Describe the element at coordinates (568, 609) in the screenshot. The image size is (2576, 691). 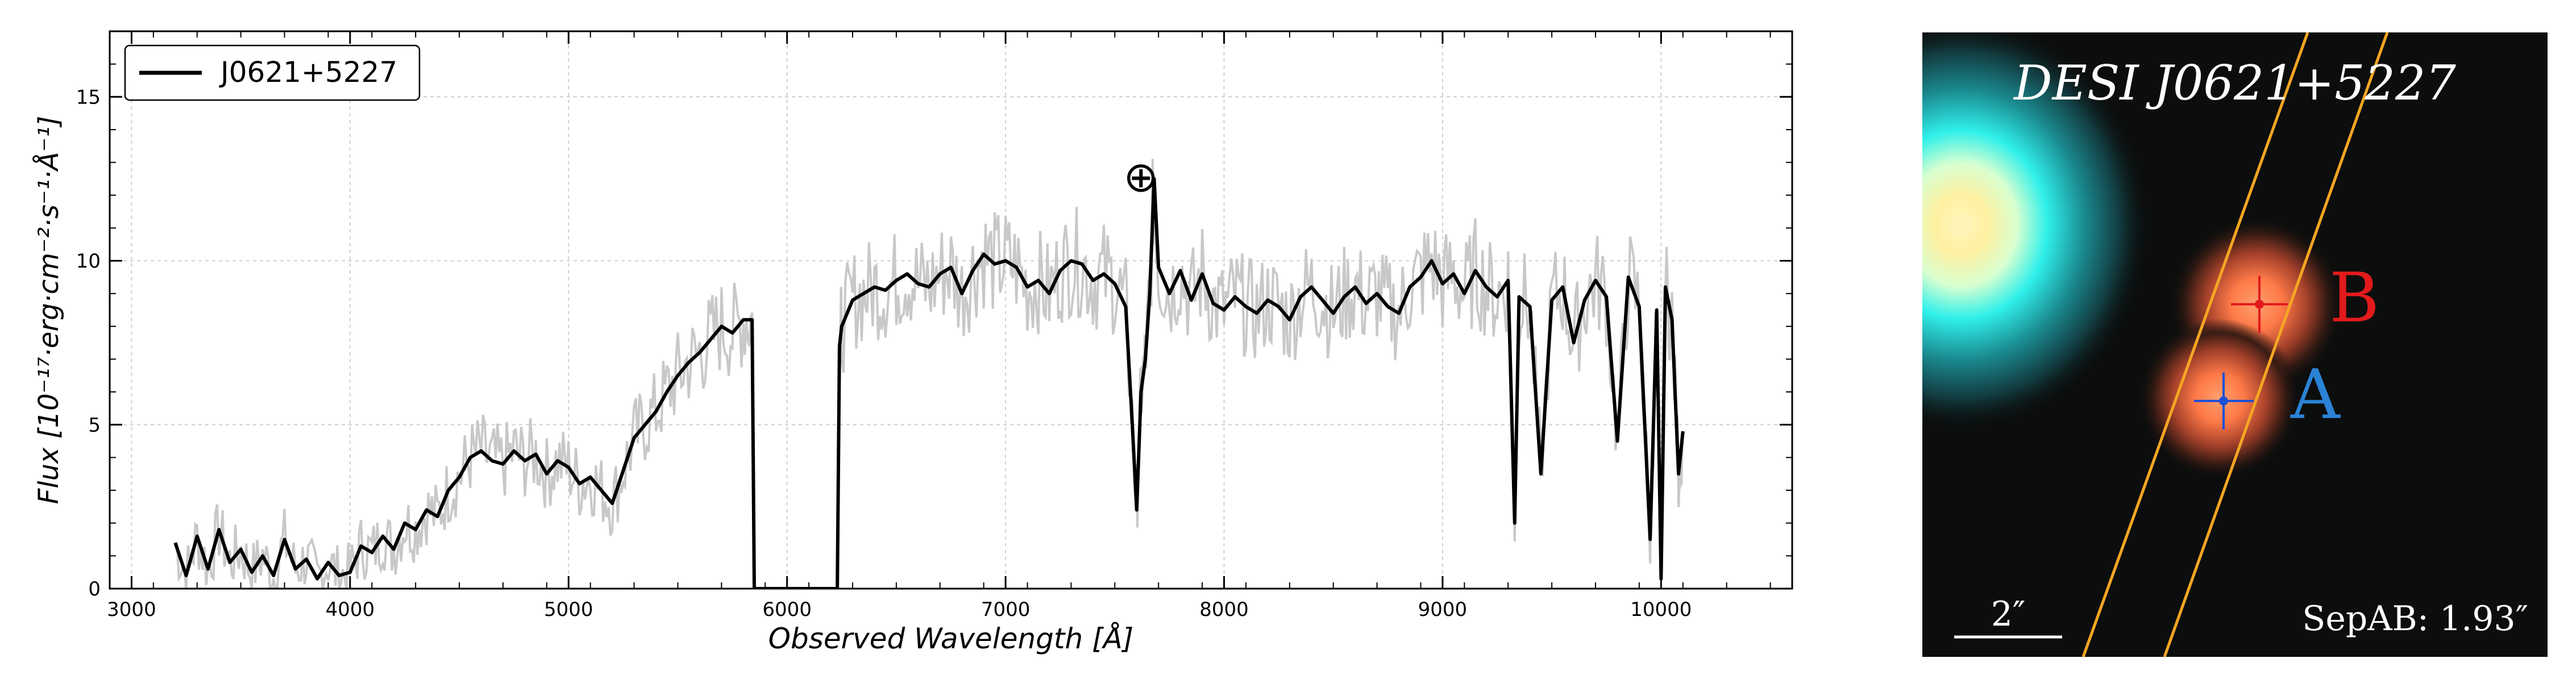
I see `x-tick-label: 5000` at that location.